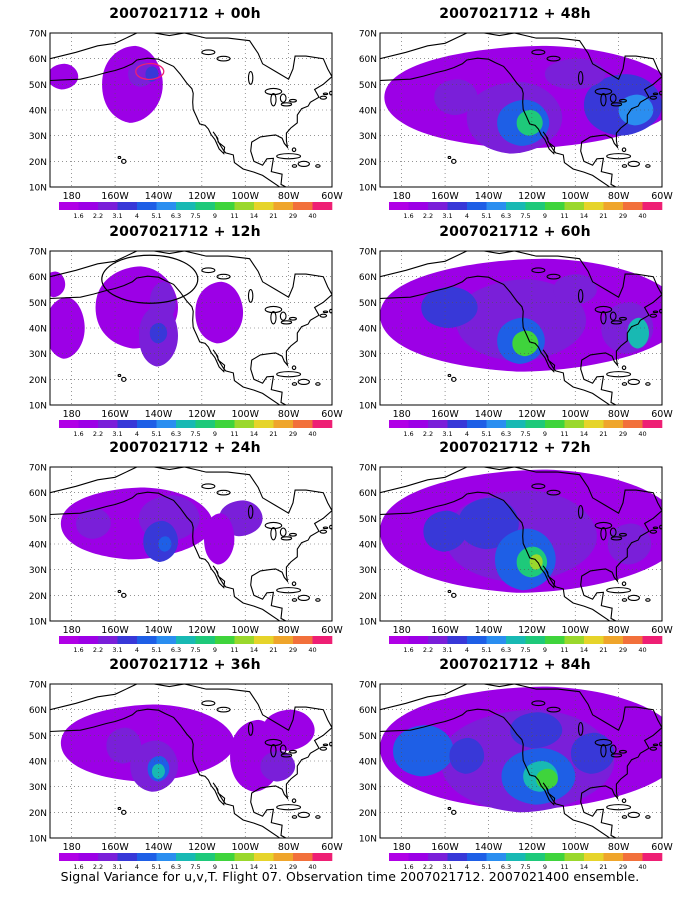 Image resolution: width=700 pixels, height=900 pixels. I want to click on flight-track, so click(150, 71).